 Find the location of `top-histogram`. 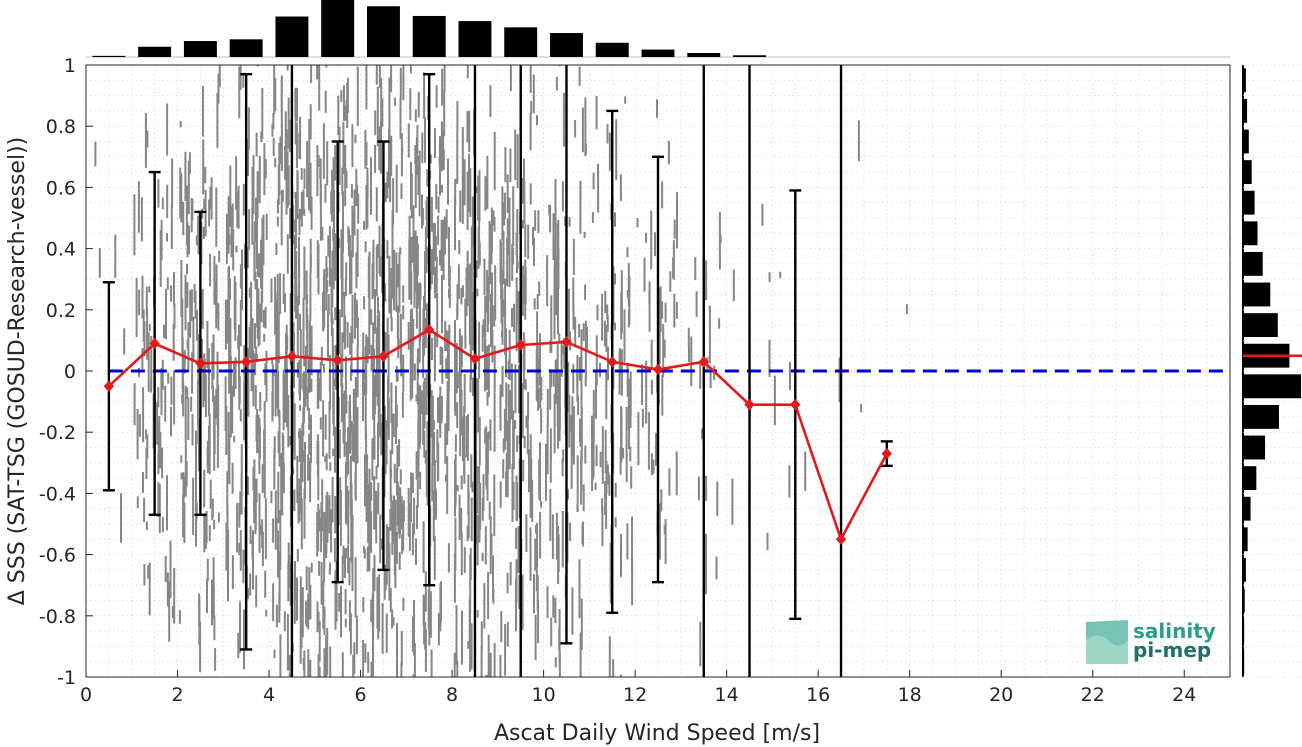

top-histogram is located at coordinates (658, 29).